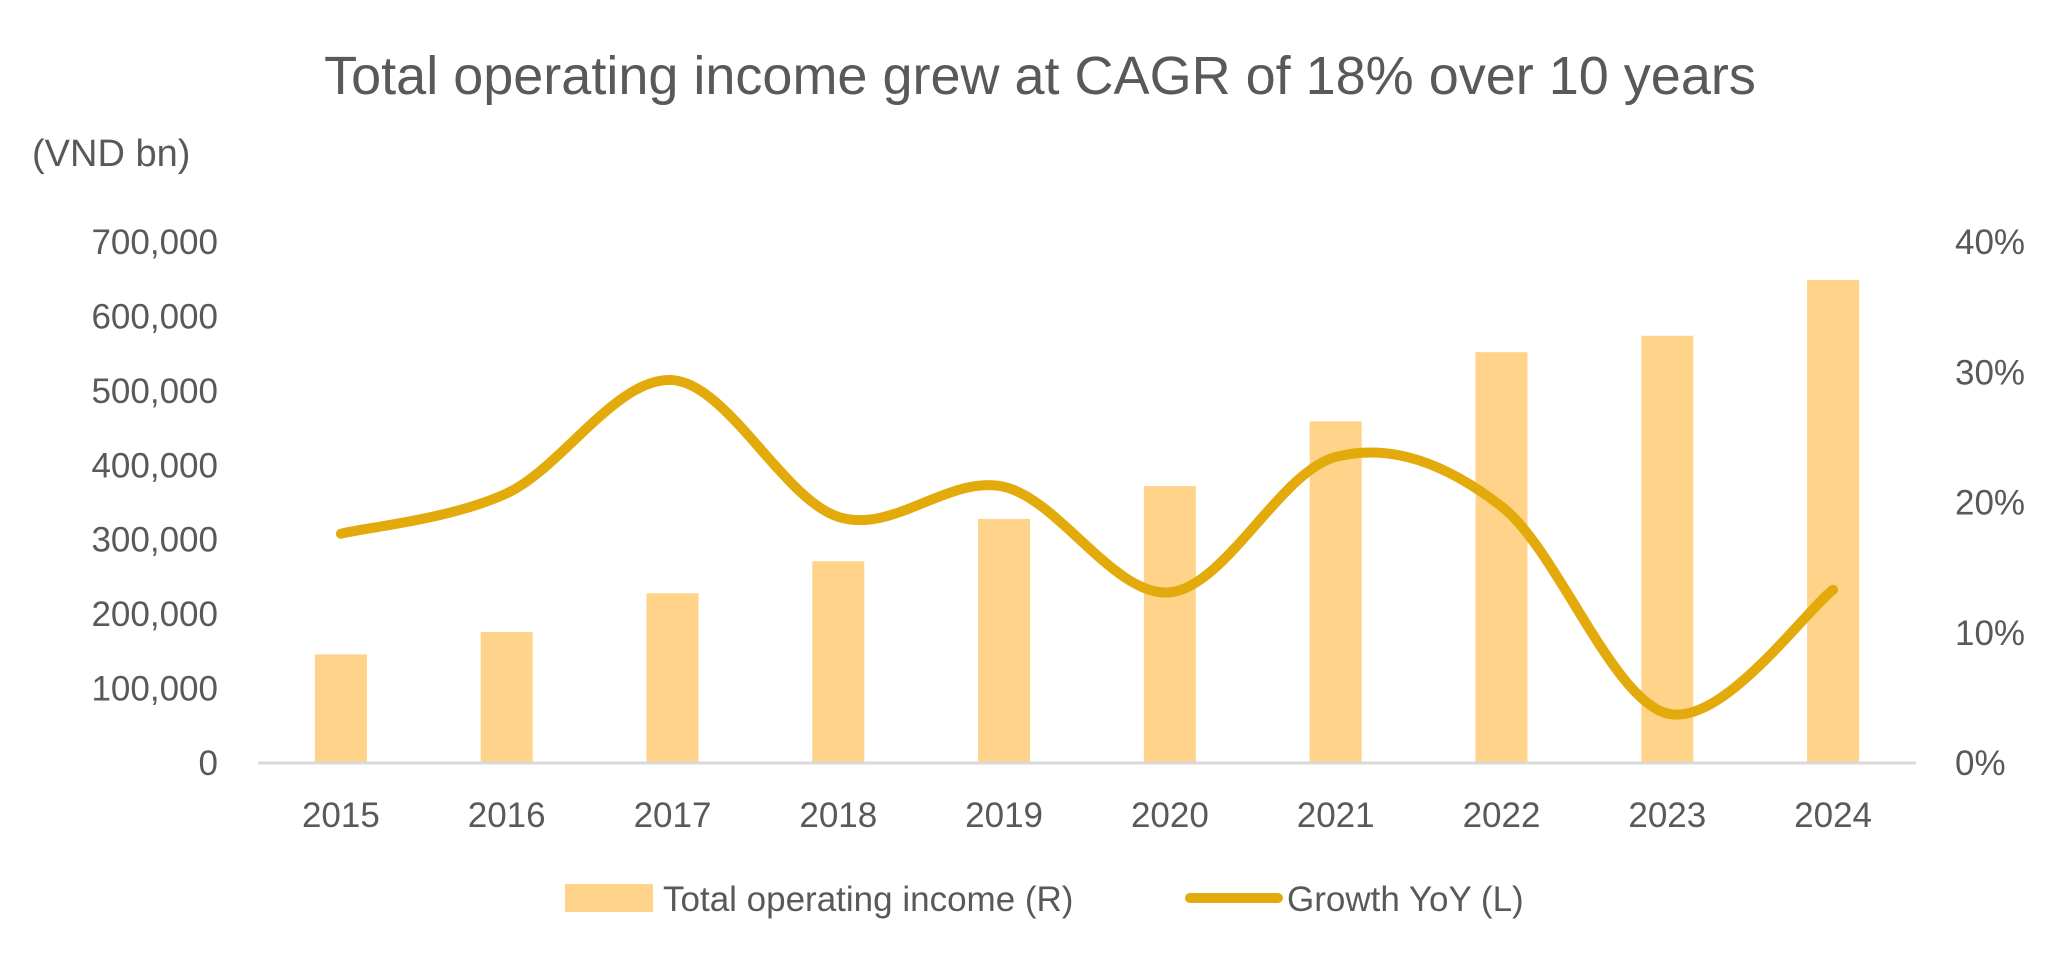  Describe the element at coordinates (609, 898) in the screenshot. I see `legend-swatch-total-operating-income` at that location.